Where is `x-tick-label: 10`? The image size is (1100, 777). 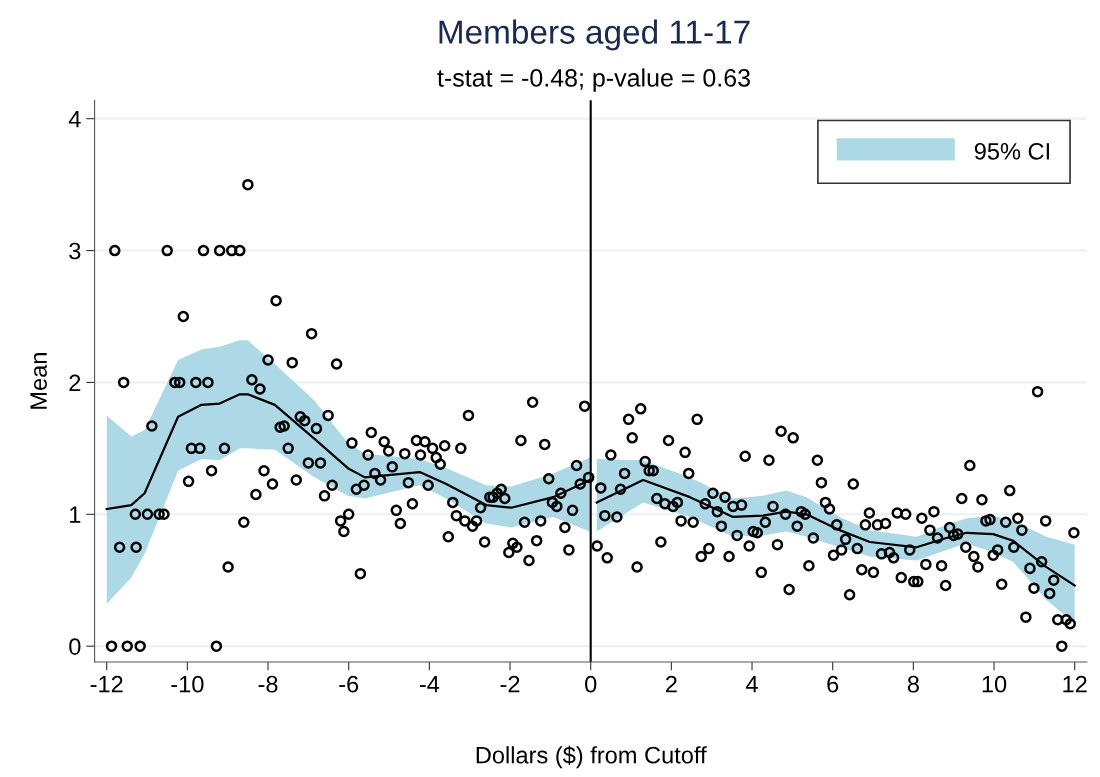
x-tick-label: 10 is located at coordinates (994, 684).